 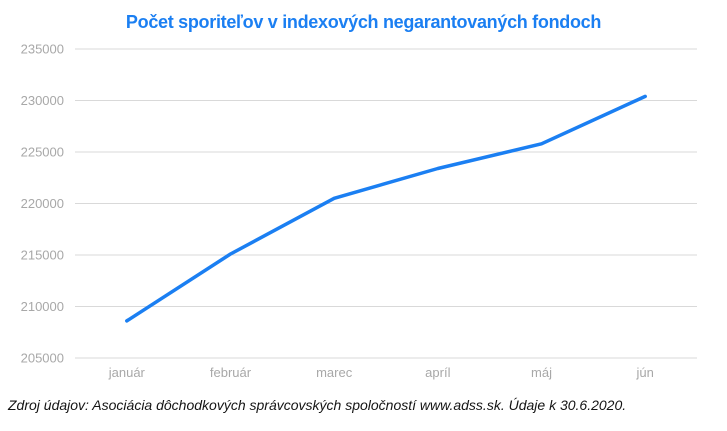 What do you see at coordinates (644, 372) in the screenshot?
I see `x-axis-tick-label: jún` at bounding box center [644, 372].